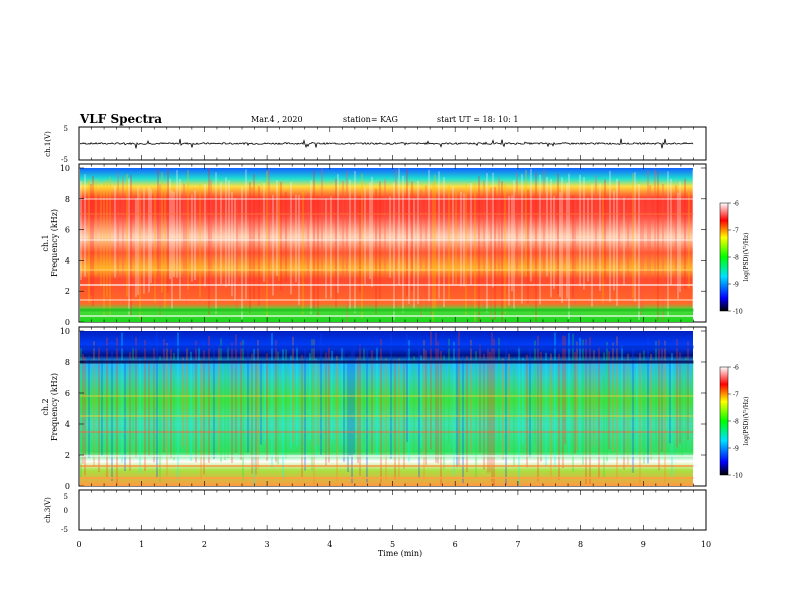 The image size is (792, 612). Describe the element at coordinates (66, 497) in the screenshot. I see `ch3-ytick-label: 5` at that location.